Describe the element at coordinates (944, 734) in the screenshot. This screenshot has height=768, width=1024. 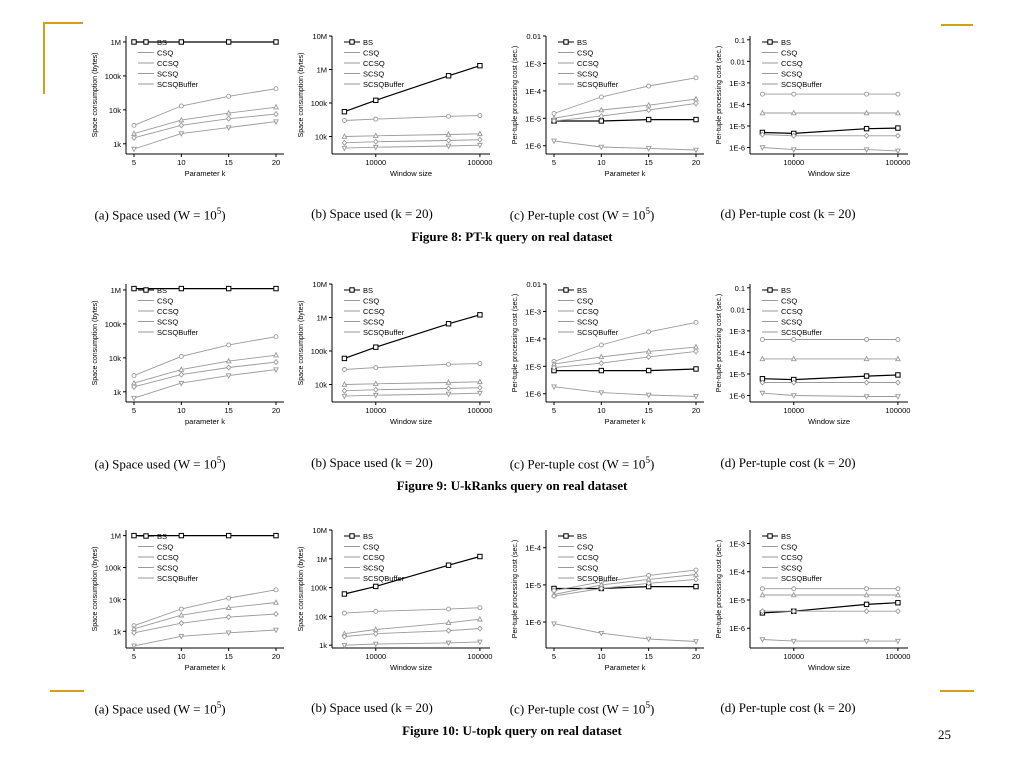
I see `slide-number: 25` at that location.